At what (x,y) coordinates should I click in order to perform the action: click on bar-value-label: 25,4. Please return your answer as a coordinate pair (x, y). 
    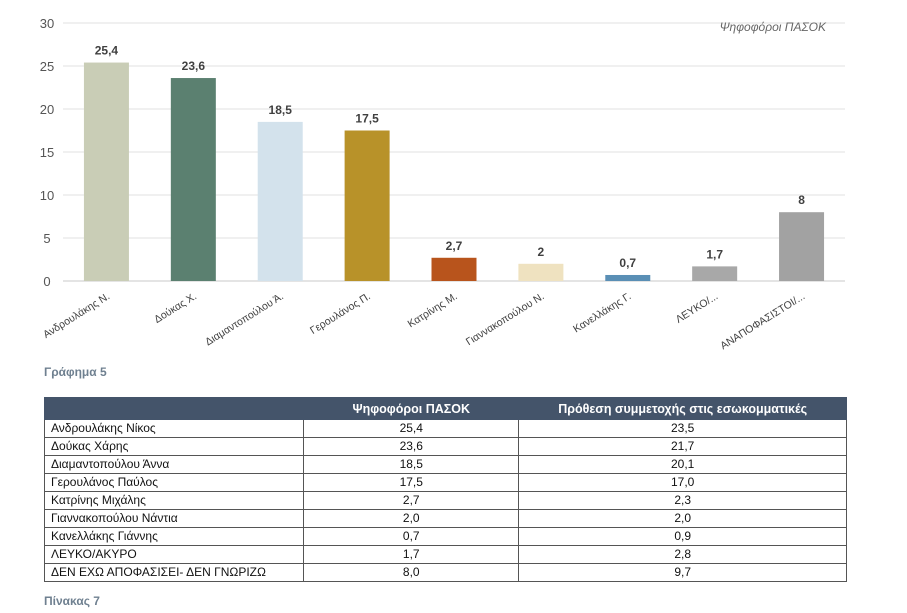
    Looking at the image, I should click on (107, 51).